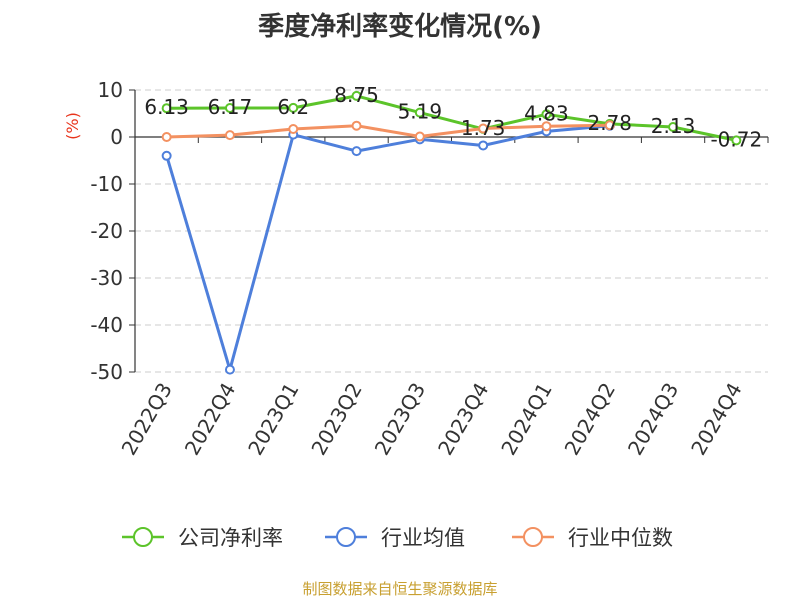 Image resolution: width=800 pixels, height=600 pixels. What do you see at coordinates (110, 90) in the screenshot?
I see `y-tick-label: 10` at bounding box center [110, 90].